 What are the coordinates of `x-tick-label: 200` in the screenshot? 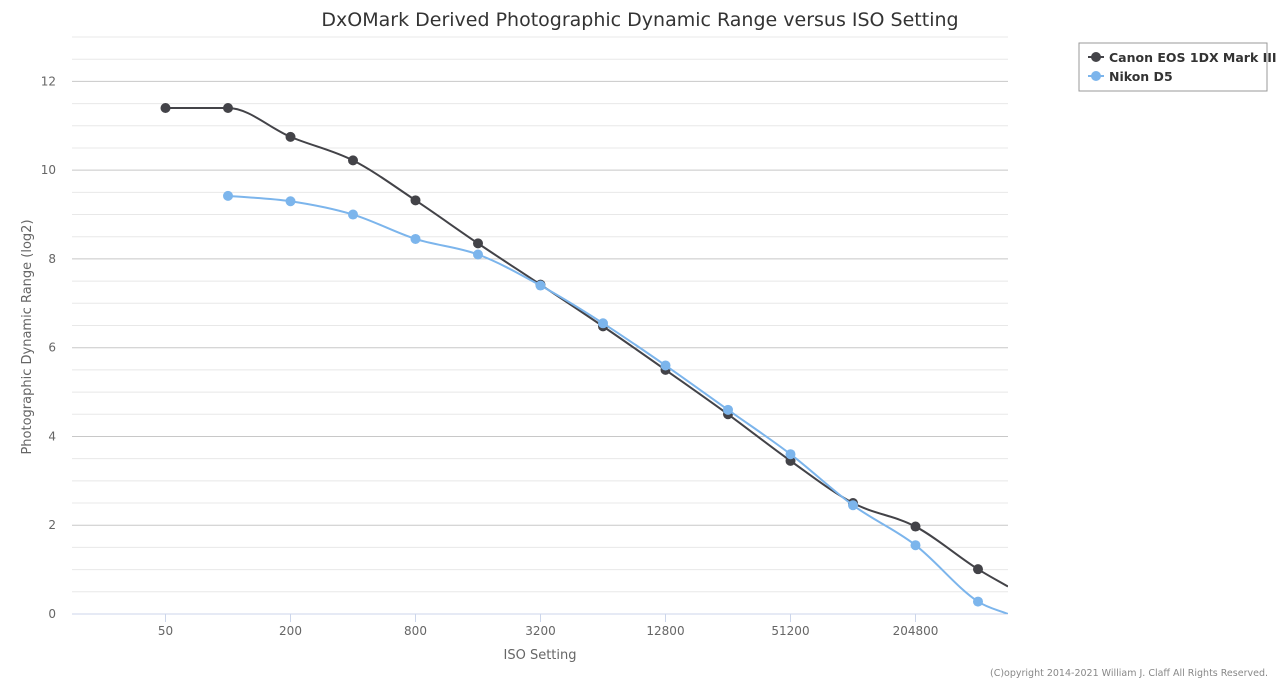 It's located at (290, 631).